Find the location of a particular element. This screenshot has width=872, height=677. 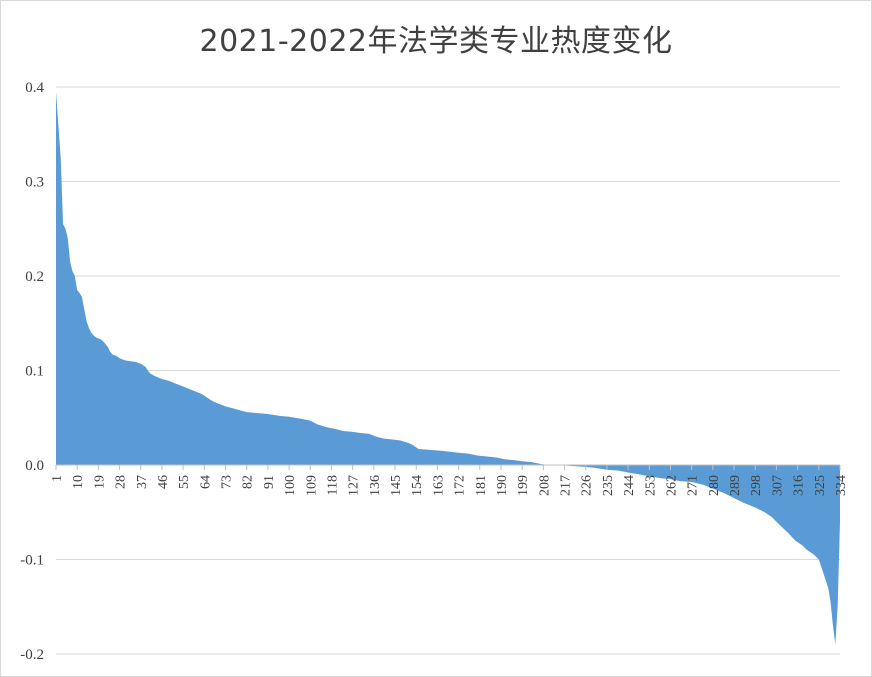

x-tick-label: 235 is located at coordinates (608, 485).